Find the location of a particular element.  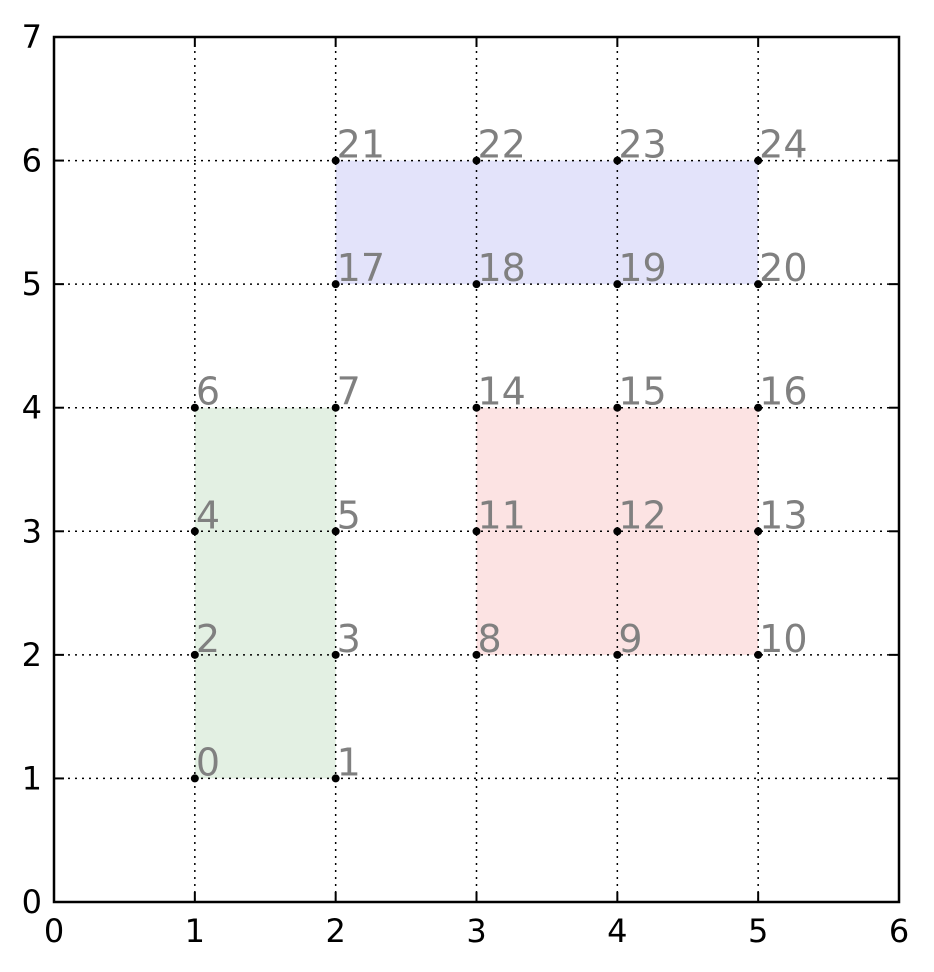

point-label-19: 19 is located at coordinates (642, 268).